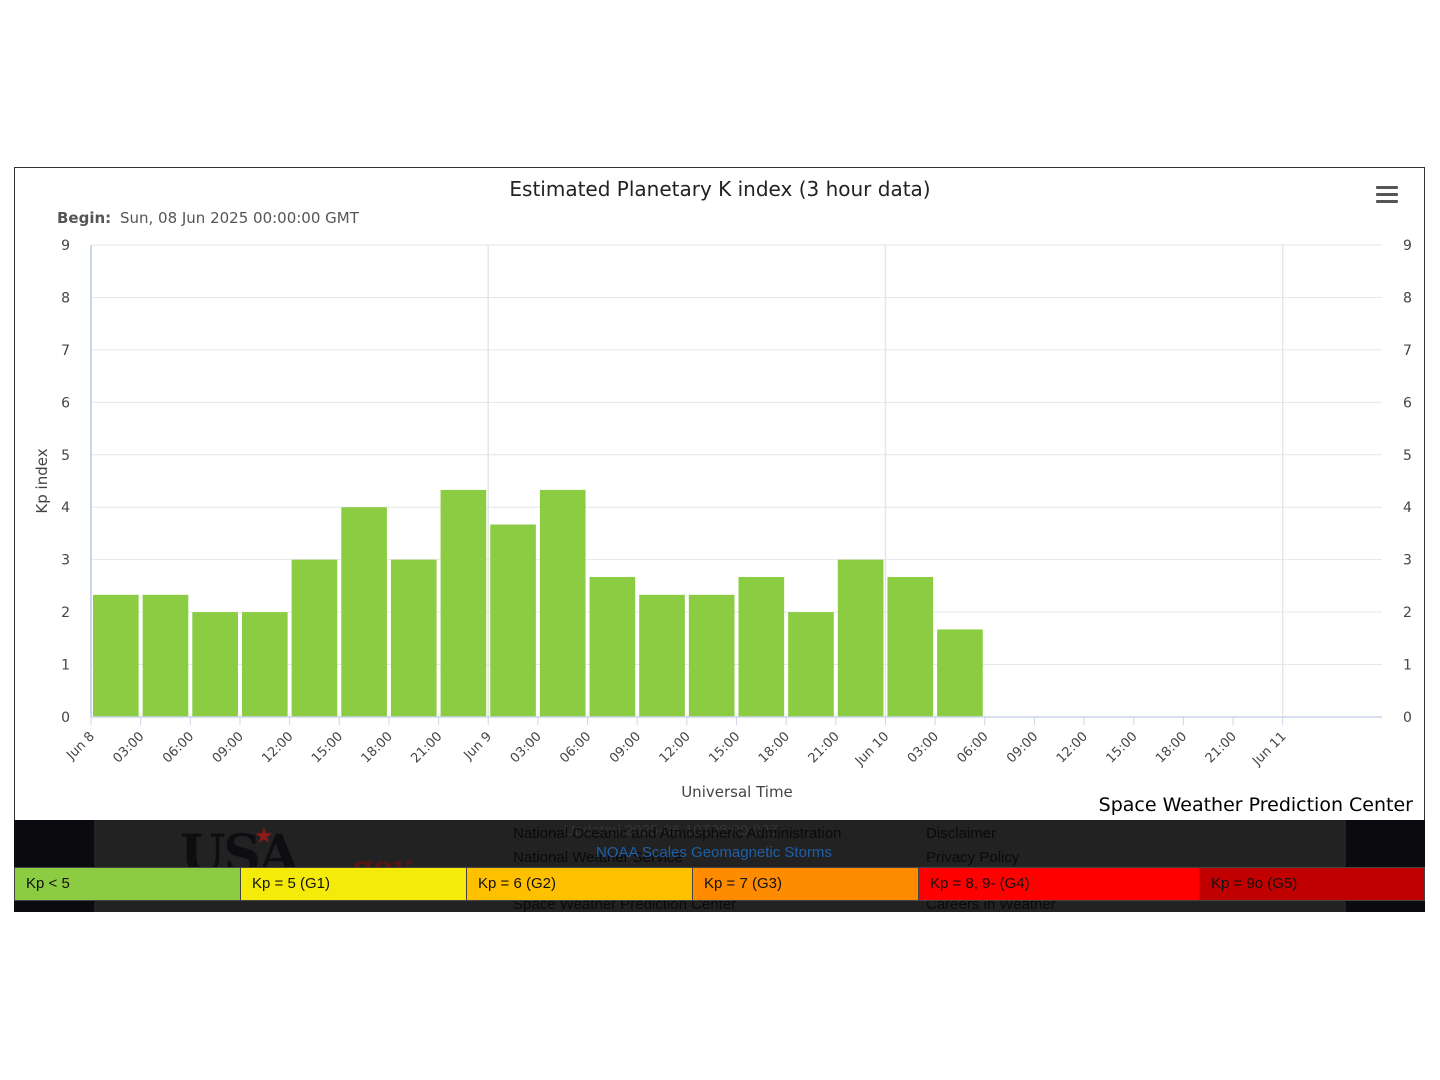 The width and height of the screenshot is (1440, 1080). What do you see at coordinates (65, 456) in the screenshot?
I see `y-tick-label-left: 5` at bounding box center [65, 456].